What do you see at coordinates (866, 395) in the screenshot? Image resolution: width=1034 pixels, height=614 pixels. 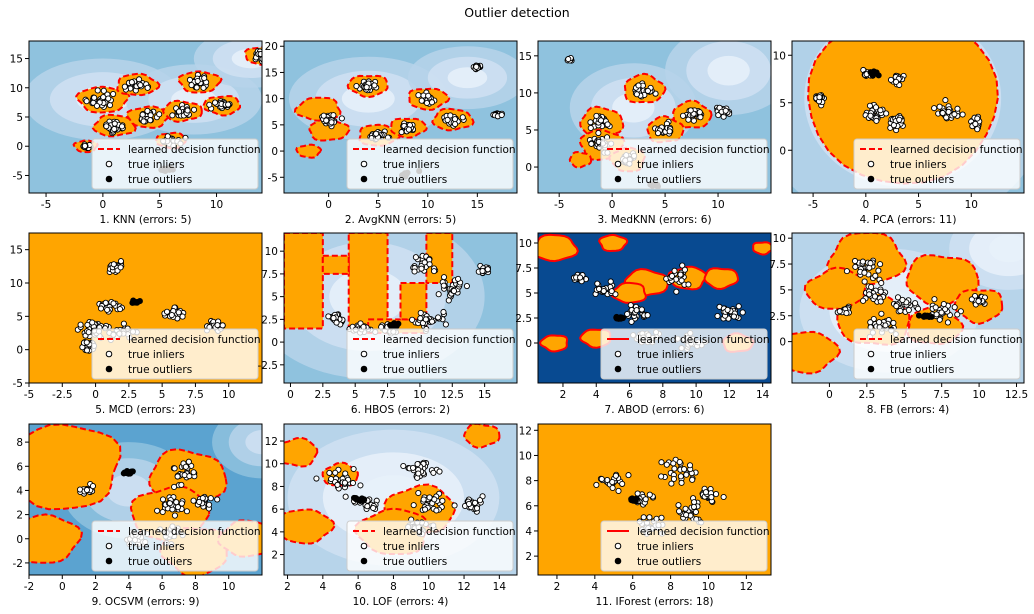 I see `x-tick-label: 2.5` at bounding box center [866, 395].